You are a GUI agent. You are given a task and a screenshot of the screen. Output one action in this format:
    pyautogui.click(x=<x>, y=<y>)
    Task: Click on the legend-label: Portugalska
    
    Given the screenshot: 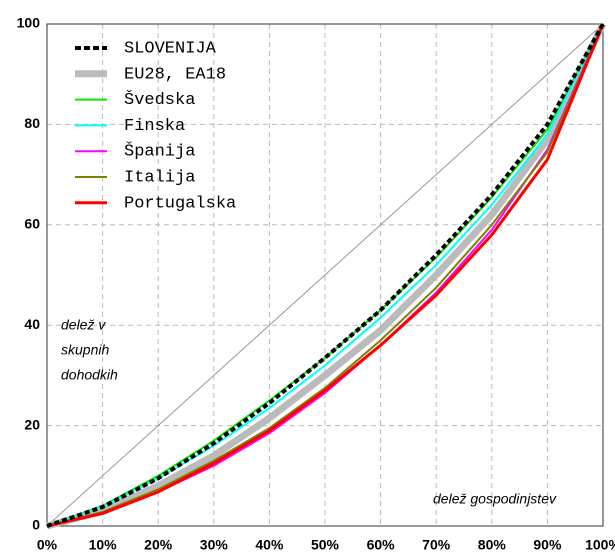 What is the action you would take?
    pyautogui.click(x=180, y=203)
    